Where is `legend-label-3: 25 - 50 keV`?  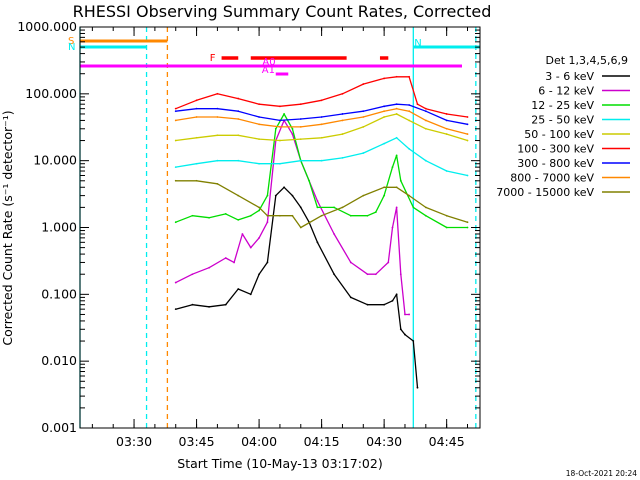 legend-label-3: 25 - 50 keV is located at coordinates (562, 120).